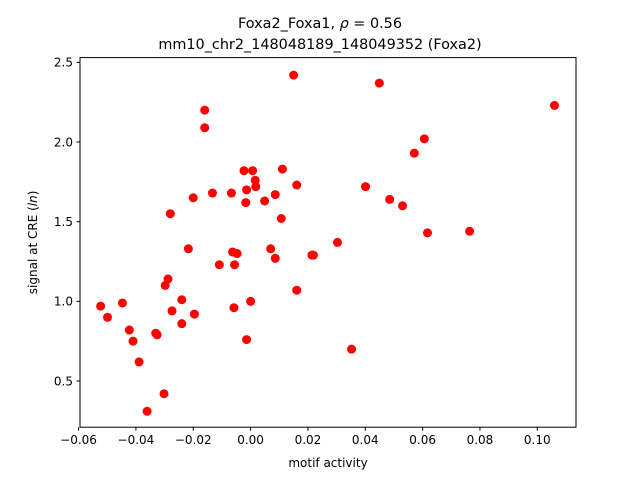  I want to click on y-axis-ticks: 0.5 1.0 1.5 2.0 2.5, so click(67, 222).